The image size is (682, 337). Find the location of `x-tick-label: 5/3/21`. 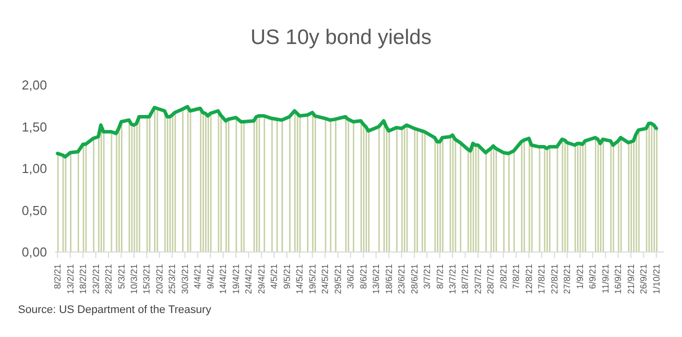

x-tick-label: 5/3/21 is located at coordinates (121, 277).